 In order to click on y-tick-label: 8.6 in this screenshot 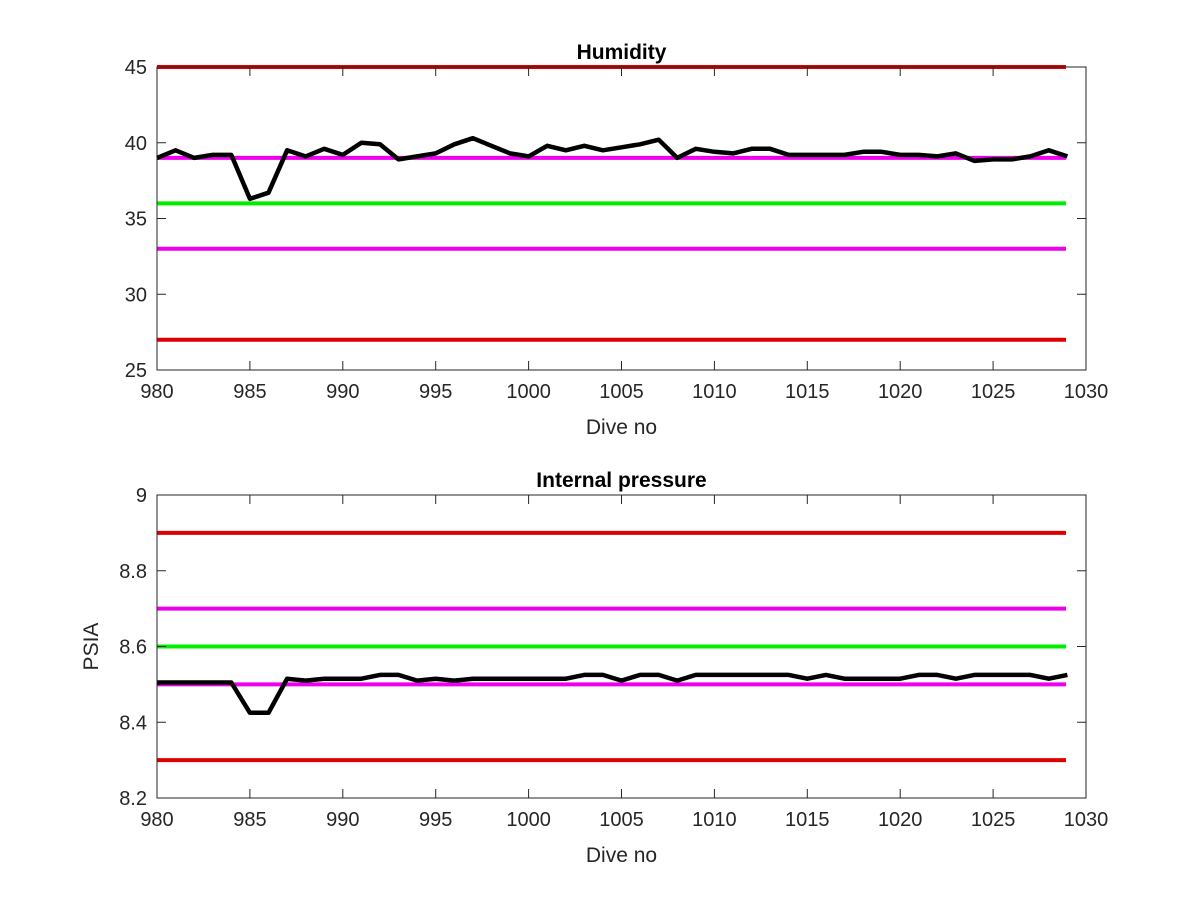, I will do `click(133, 648)`.